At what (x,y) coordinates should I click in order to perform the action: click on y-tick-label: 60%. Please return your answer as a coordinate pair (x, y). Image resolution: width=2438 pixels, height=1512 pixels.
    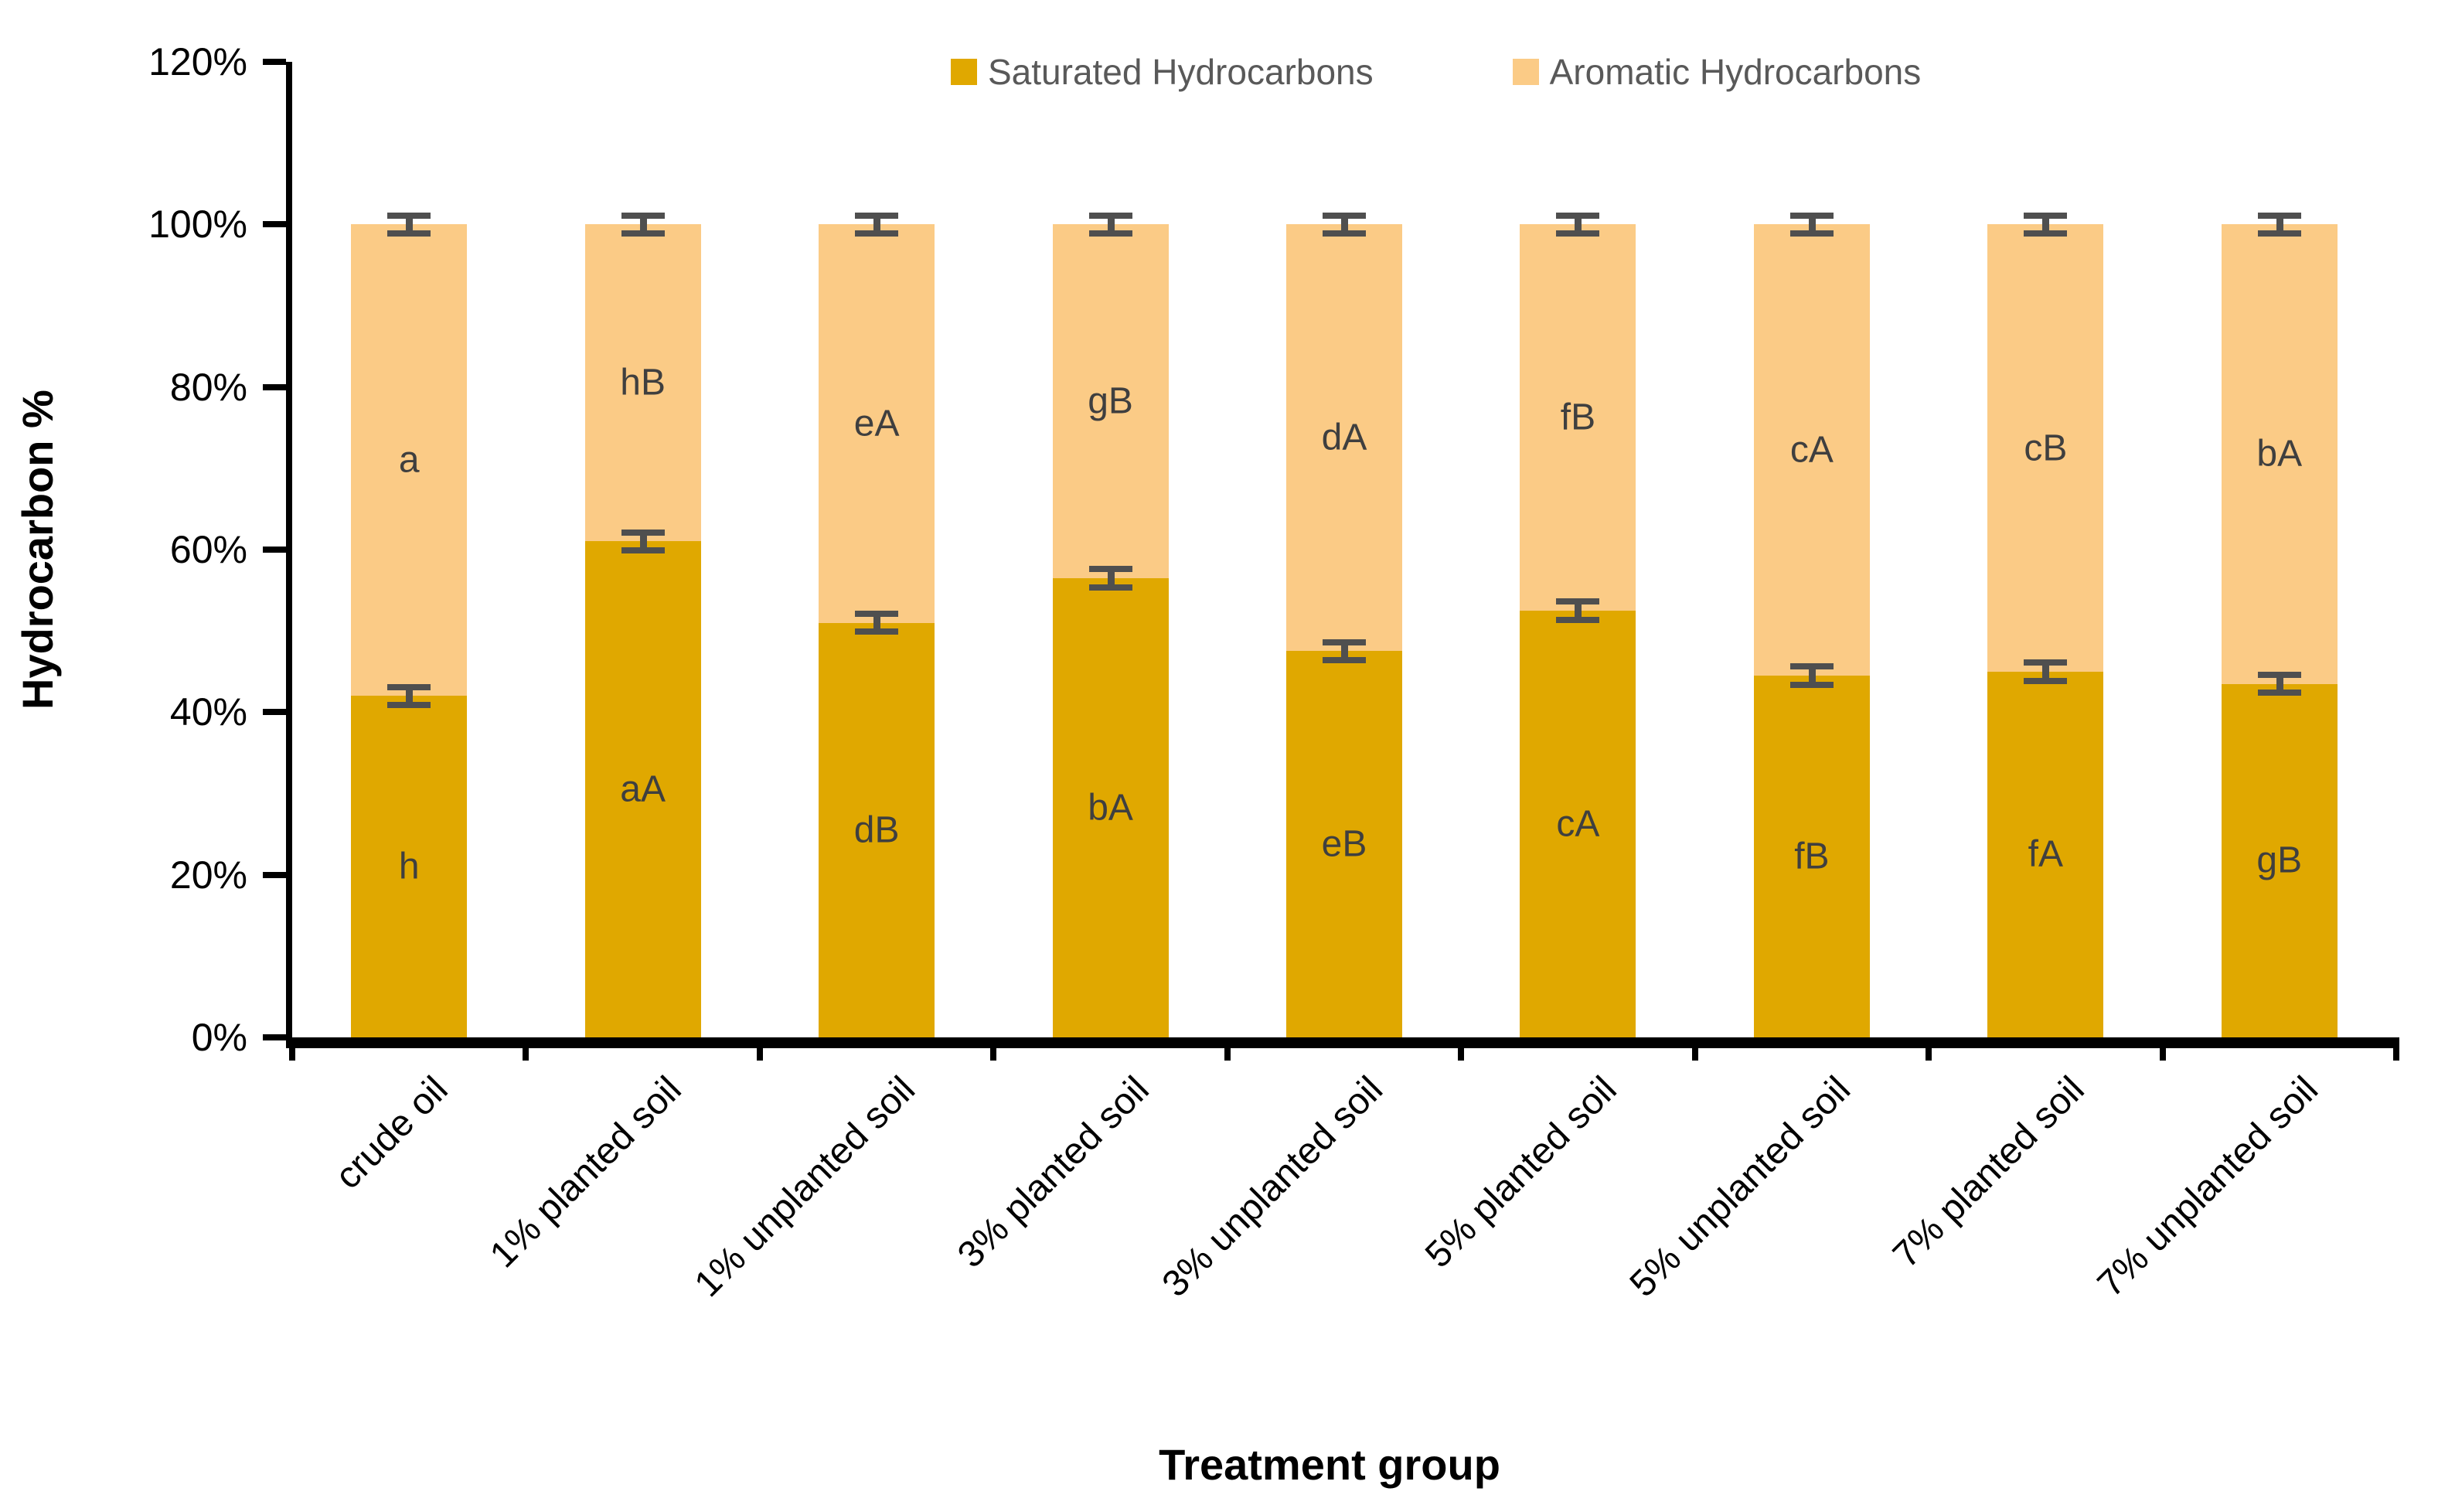
    Looking at the image, I should click on (208, 549).